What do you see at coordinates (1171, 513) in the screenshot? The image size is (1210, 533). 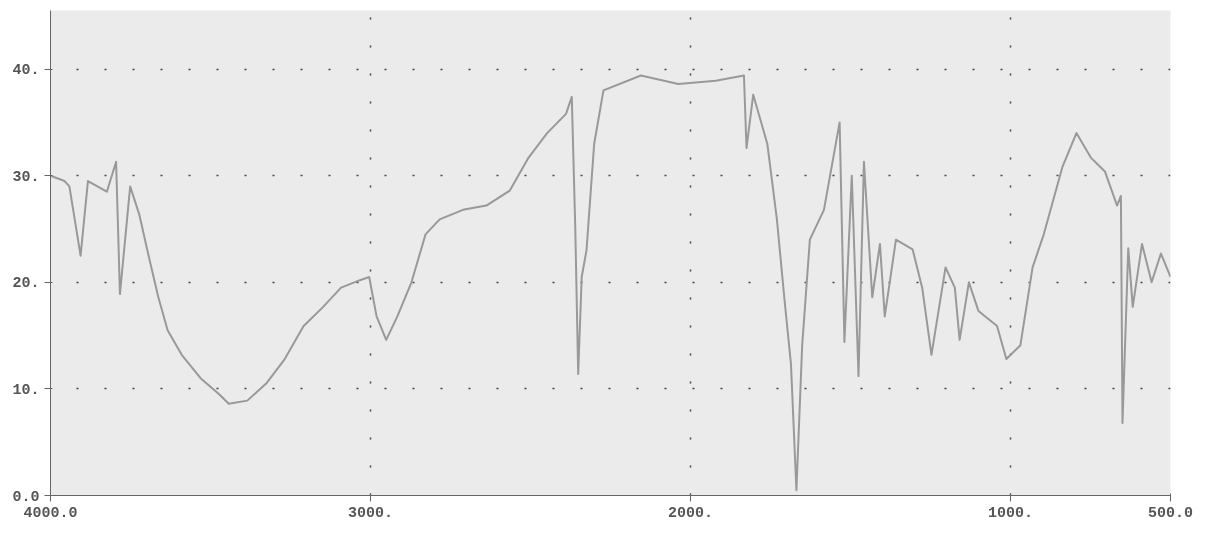 I see `x-tick-label: 500.0` at bounding box center [1171, 513].